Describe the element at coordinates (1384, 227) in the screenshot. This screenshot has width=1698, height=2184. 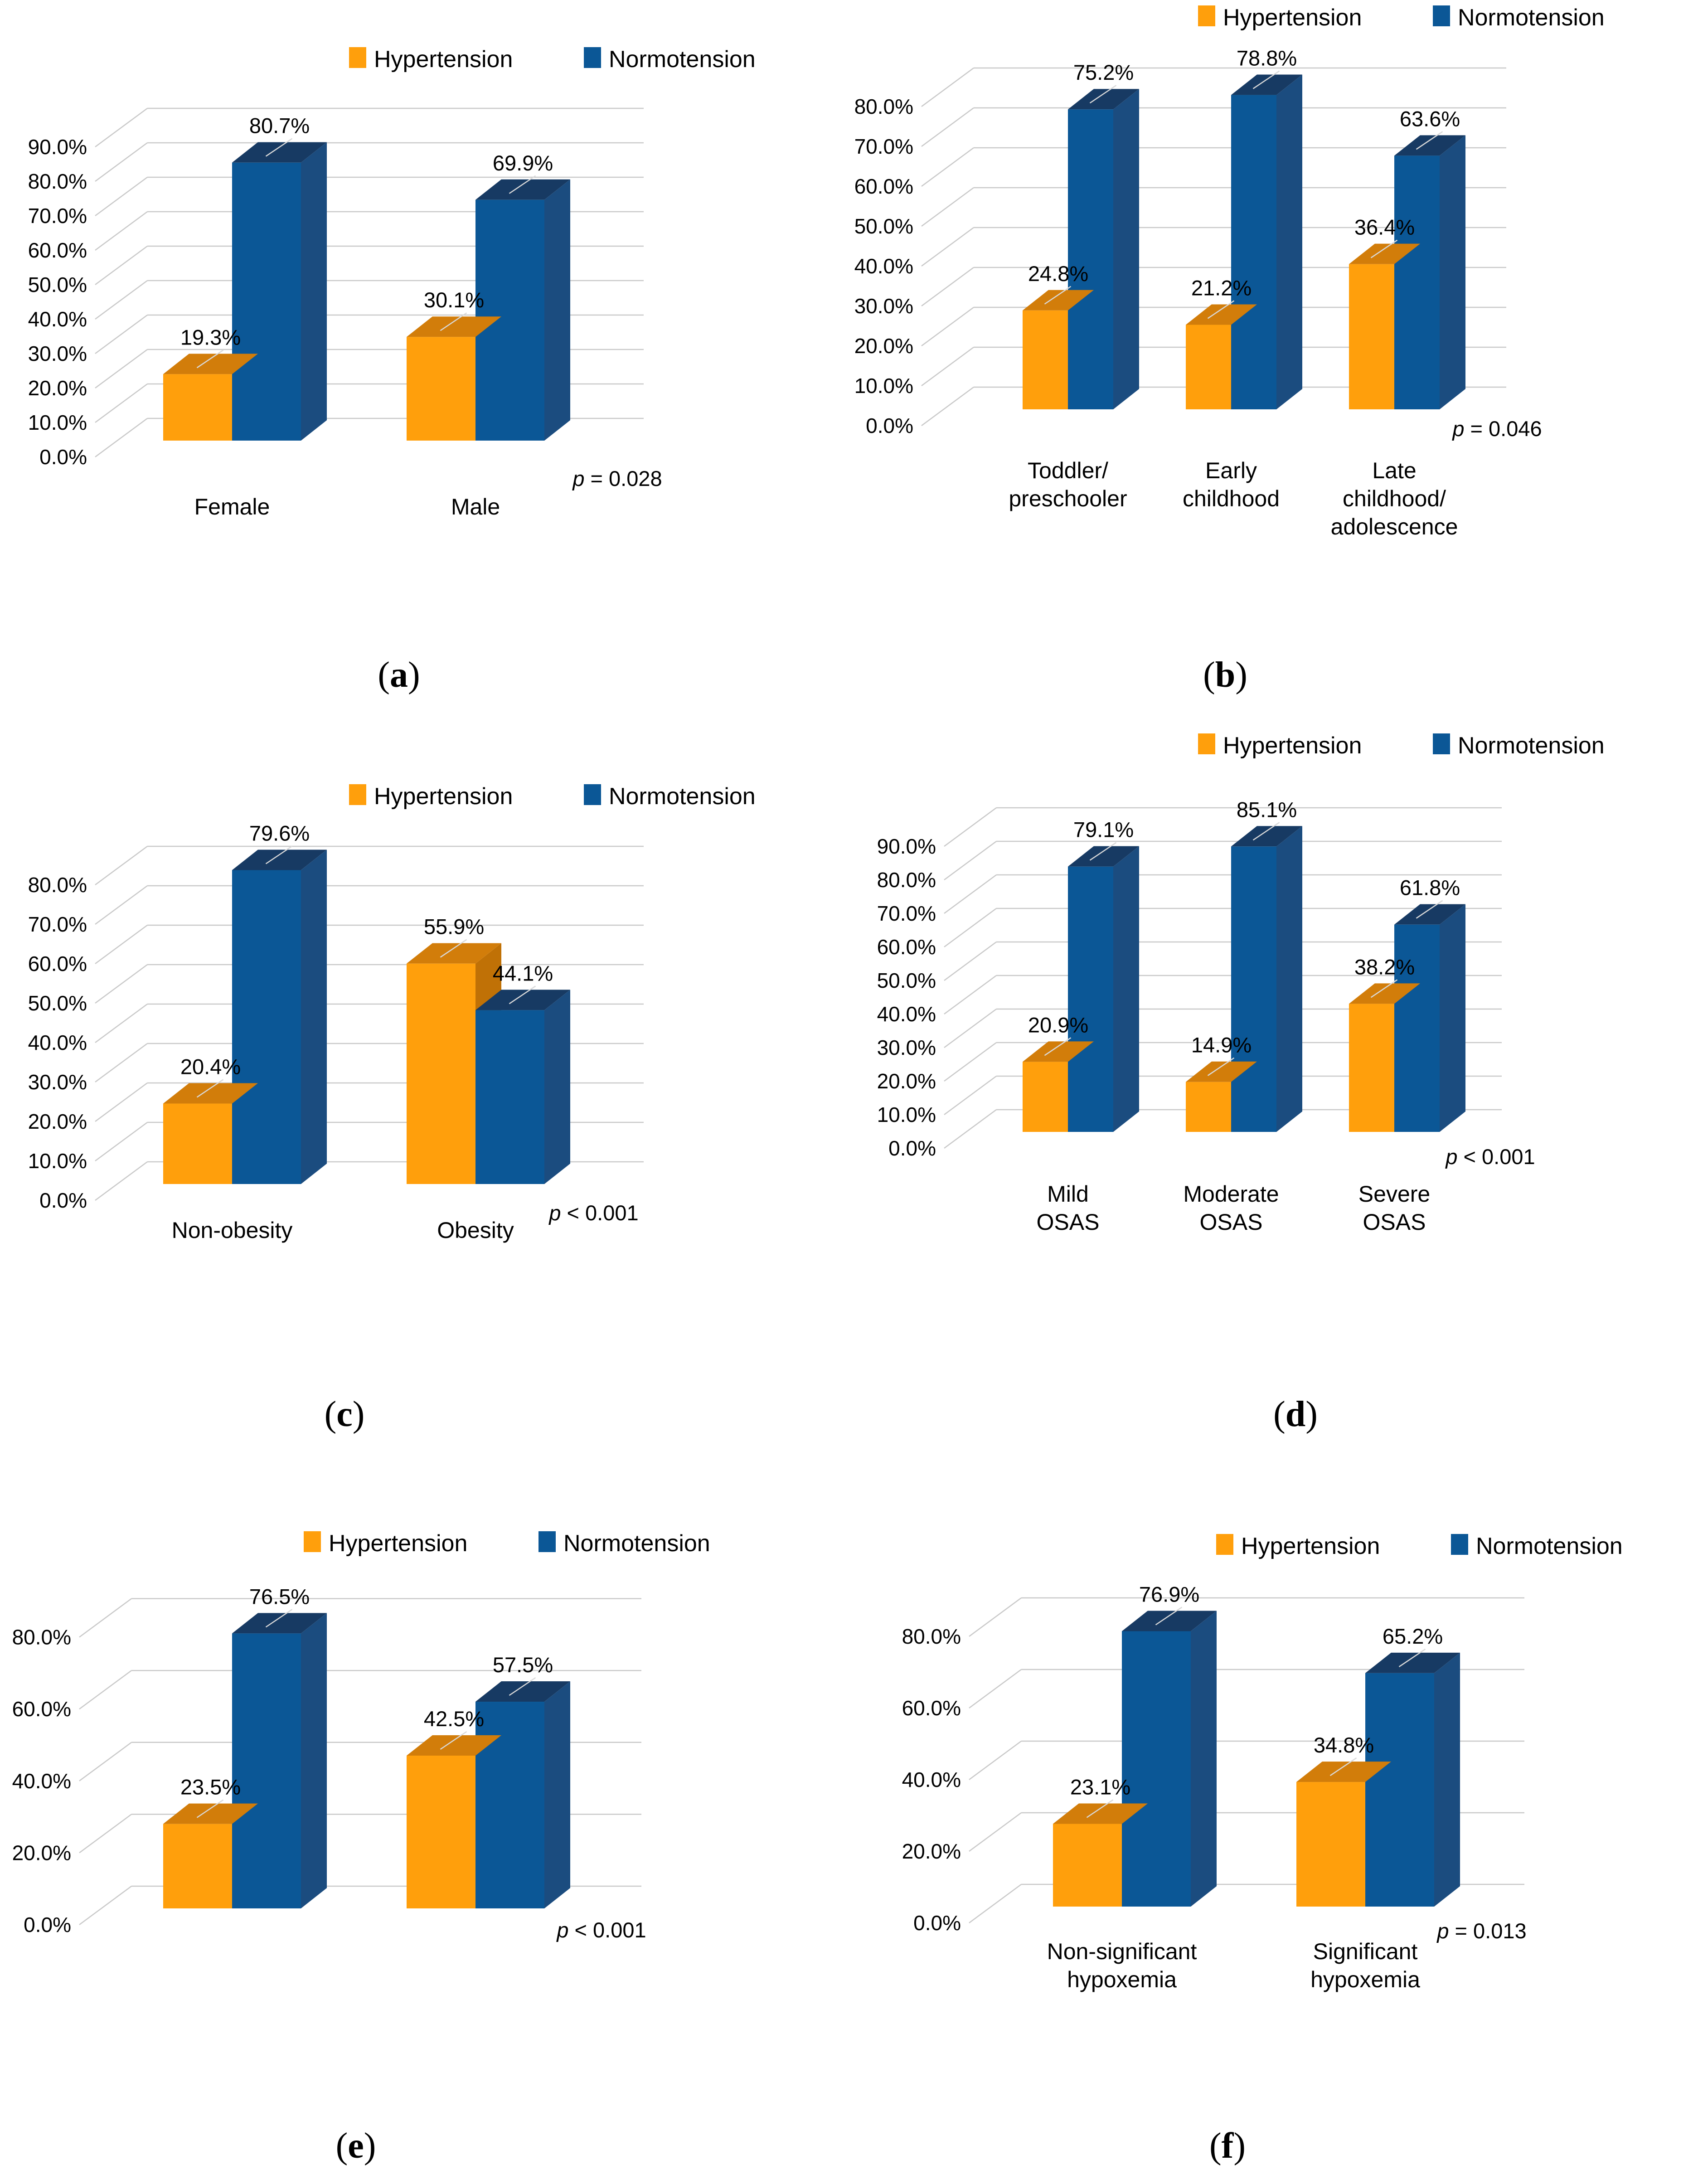
I see `value-label-hypertension: 36.4%` at that location.